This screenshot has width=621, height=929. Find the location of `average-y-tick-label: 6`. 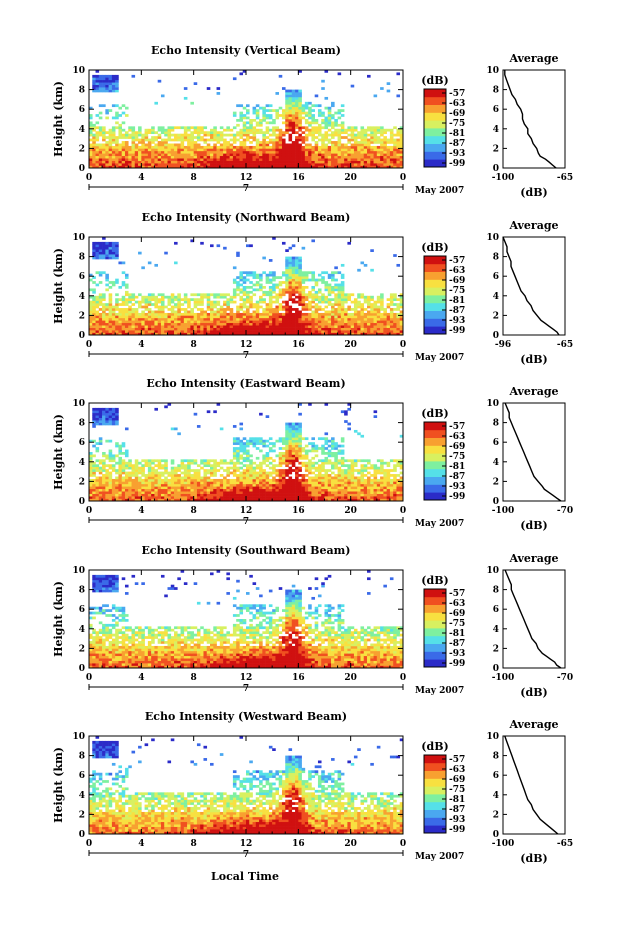

average-y-tick-label: 6 is located at coordinates (496, 110).